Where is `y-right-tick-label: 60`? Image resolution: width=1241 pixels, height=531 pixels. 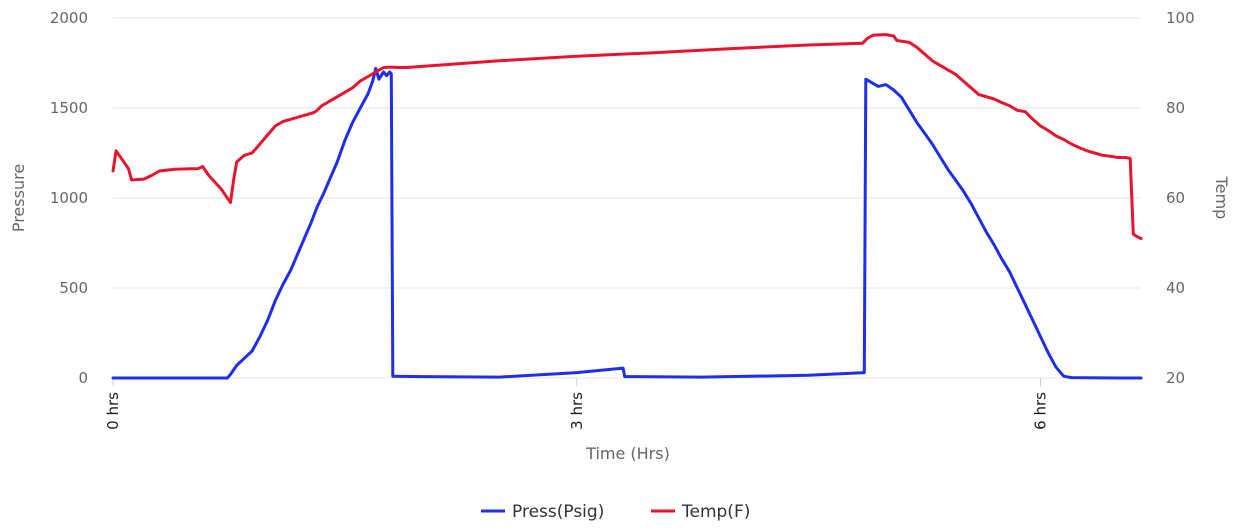
y-right-tick-label: 60 is located at coordinates (1175, 198).